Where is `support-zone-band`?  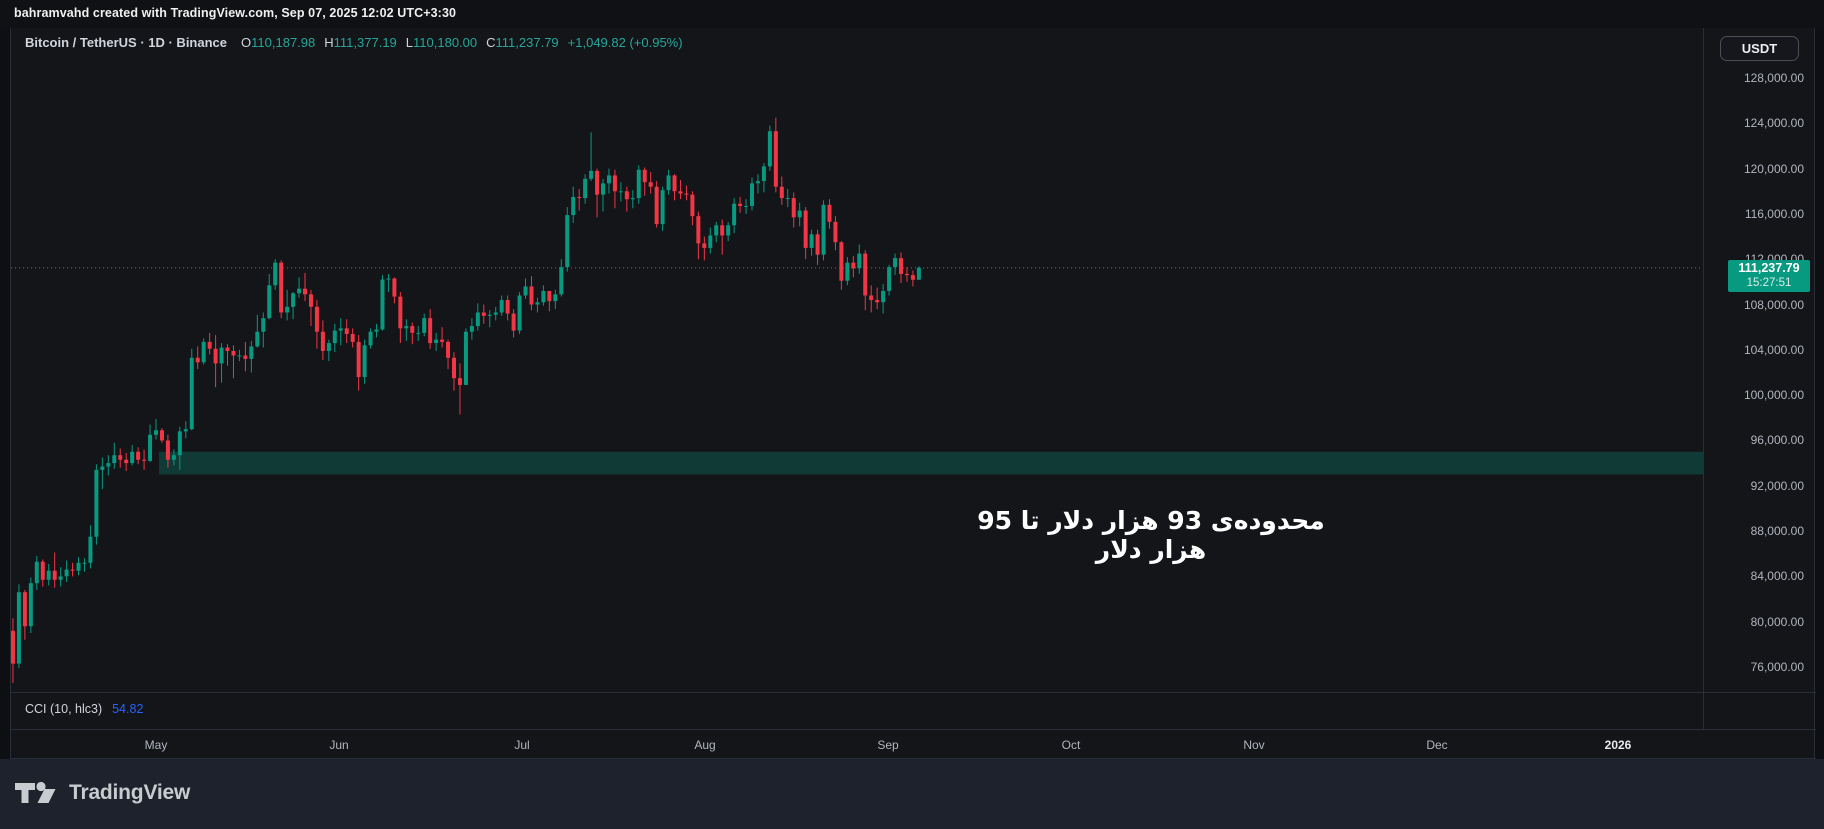 support-zone-band is located at coordinates (931, 463).